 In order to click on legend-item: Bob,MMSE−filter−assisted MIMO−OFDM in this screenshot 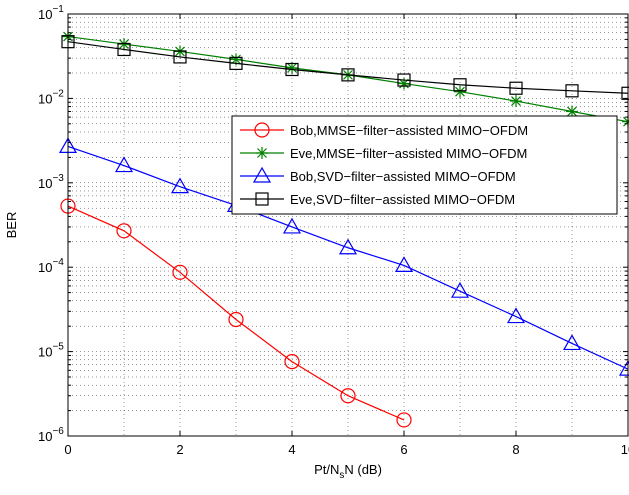, I will do `click(384, 130)`.